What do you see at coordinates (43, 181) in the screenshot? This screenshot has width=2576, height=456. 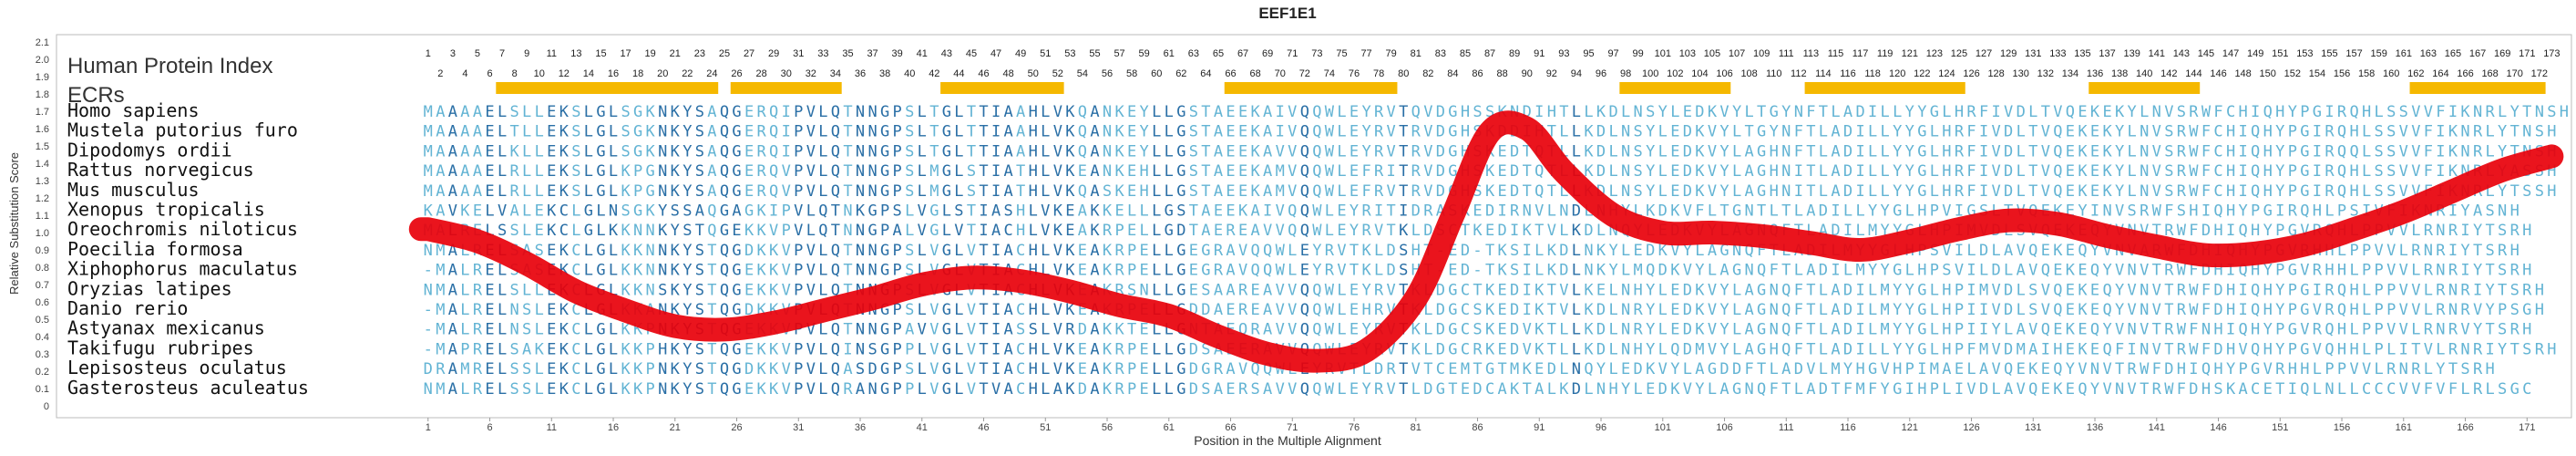 I see `y-tick-label: 1.3` at bounding box center [43, 181].